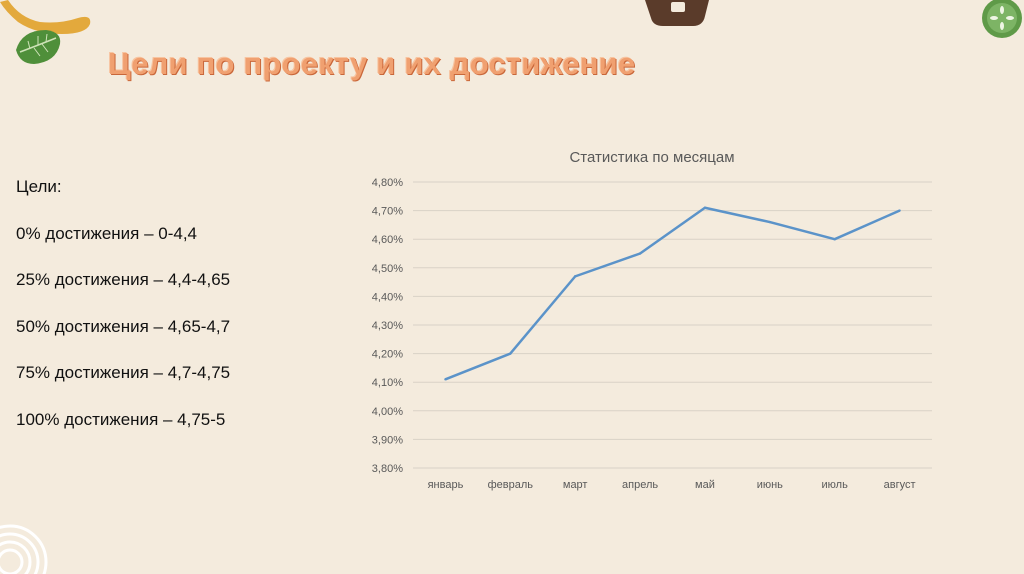 Image resolution: width=1024 pixels, height=574 pixels. I want to click on y-tick-label: 4,10%, so click(387, 383).